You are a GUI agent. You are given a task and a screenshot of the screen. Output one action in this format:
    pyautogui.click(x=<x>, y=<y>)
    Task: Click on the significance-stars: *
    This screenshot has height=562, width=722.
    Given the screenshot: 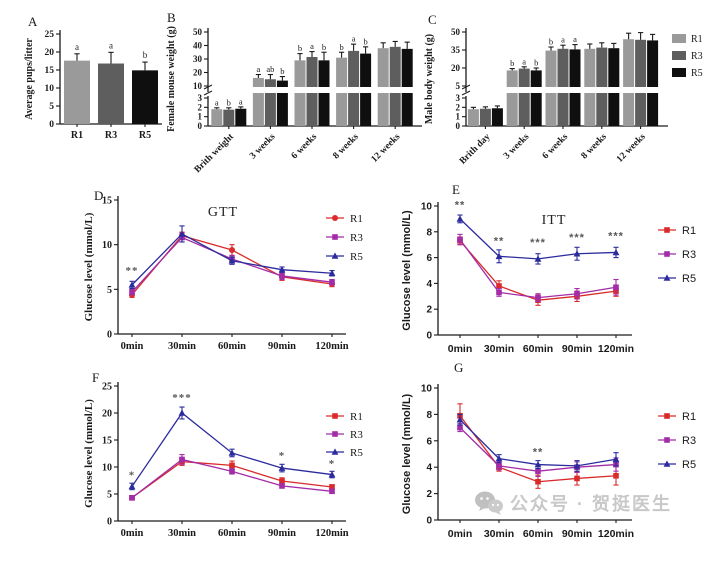 What is the action you would take?
    pyautogui.click(x=282, y=456)
    